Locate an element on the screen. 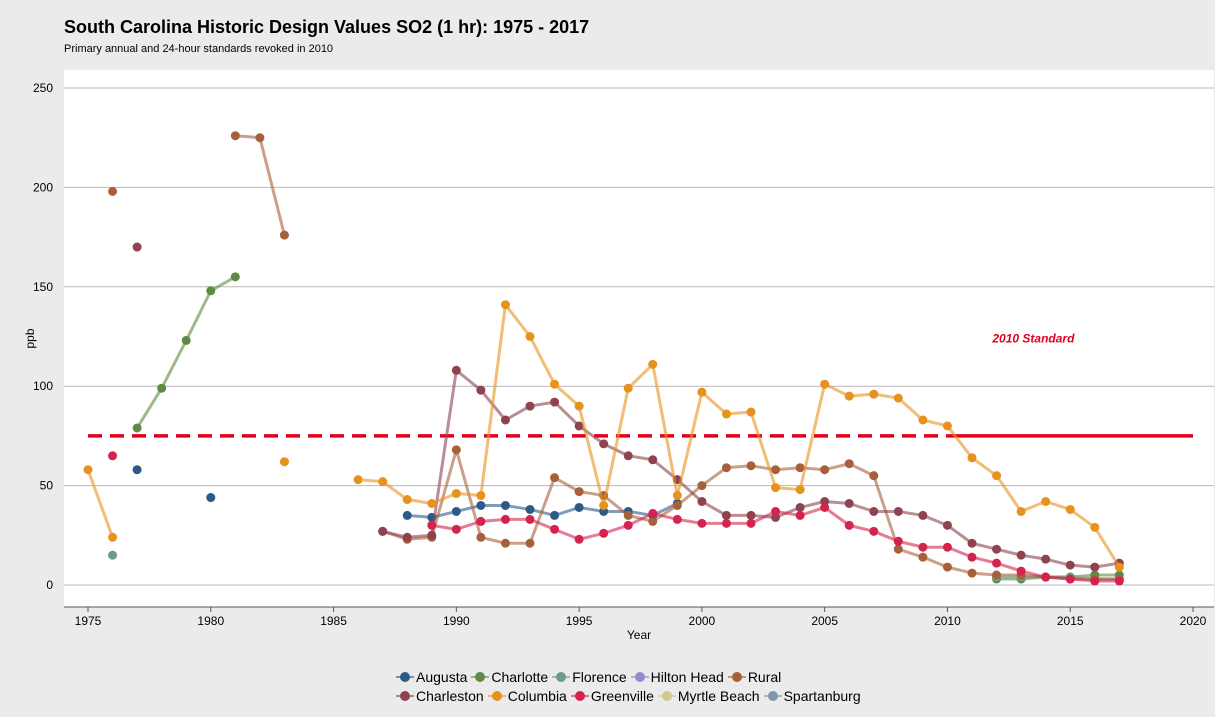 This screenshot has height=717, width=1215. standard-label: 2010 Standard is located at coordinates (1033, 338).